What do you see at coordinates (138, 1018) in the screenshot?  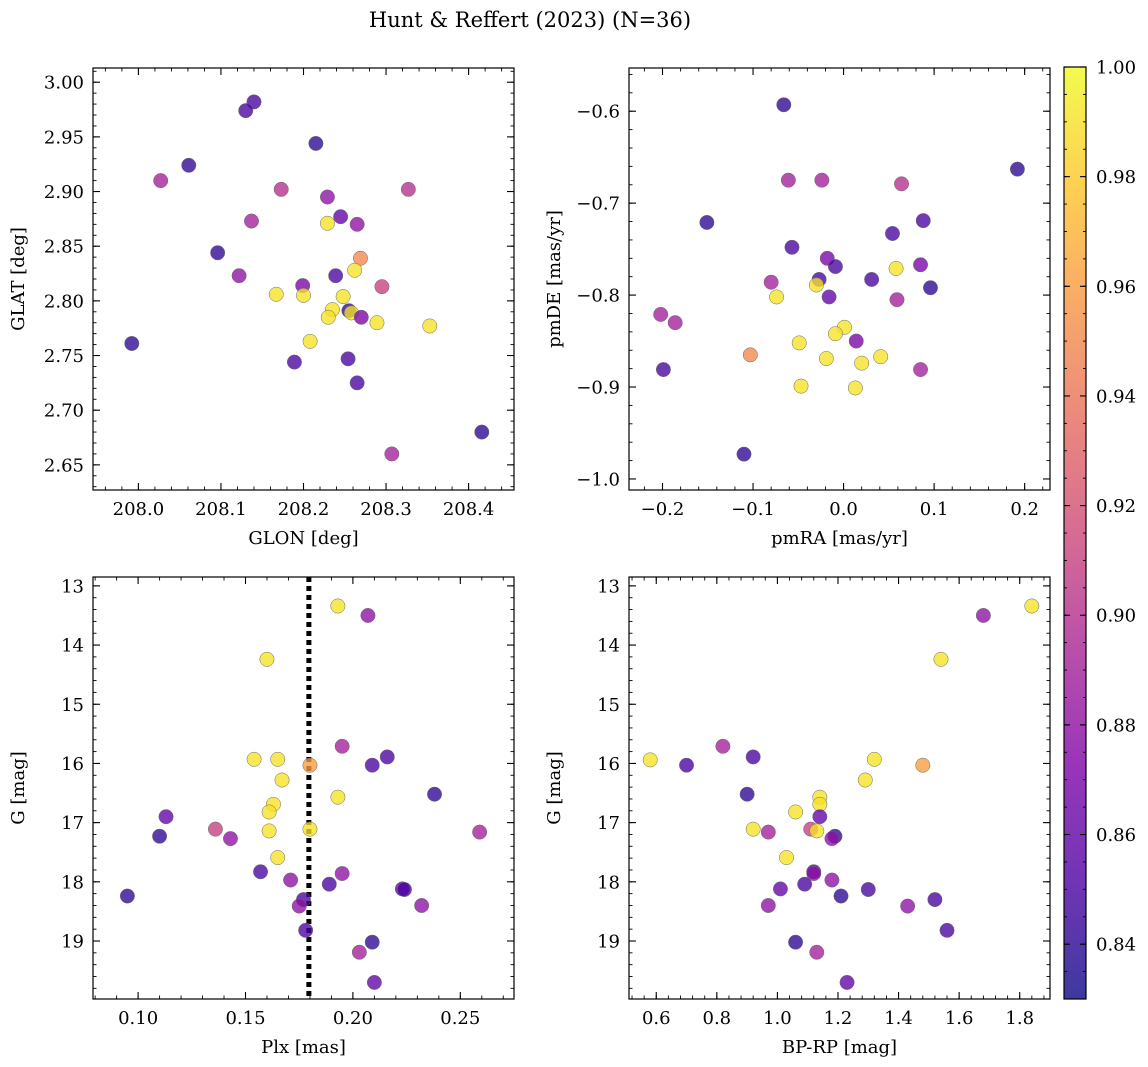 I see `x-tick-label: 0.10` at bounding box center [138, 1018].